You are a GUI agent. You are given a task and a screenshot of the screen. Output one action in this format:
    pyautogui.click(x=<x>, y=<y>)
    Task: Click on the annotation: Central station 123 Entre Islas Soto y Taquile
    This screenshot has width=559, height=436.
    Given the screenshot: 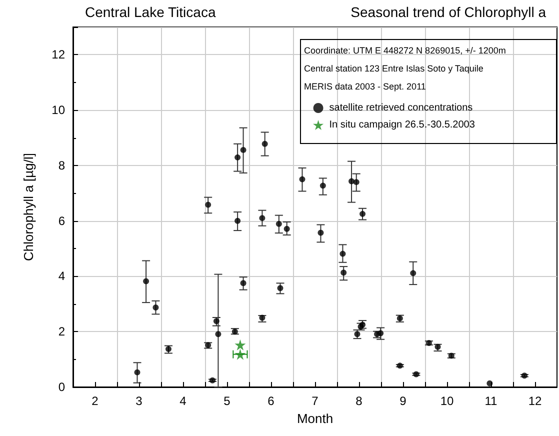 What is the action you would take?
    pyautogui.click(x=394, y=69)
    